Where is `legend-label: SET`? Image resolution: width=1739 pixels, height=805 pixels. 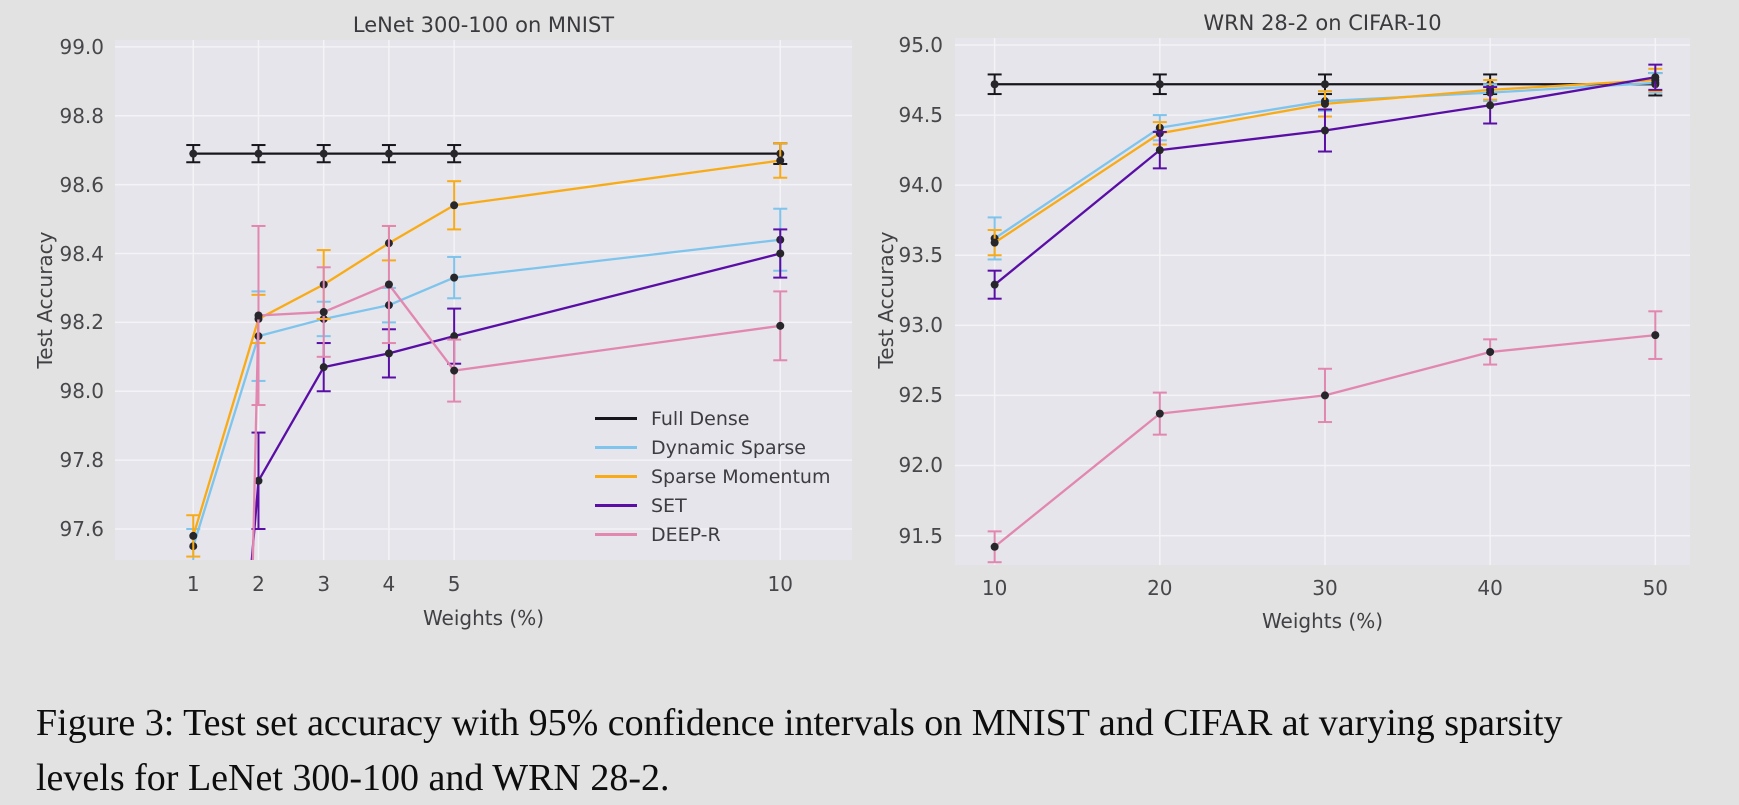
legend-label: SET is located at coordinates (669, 505).